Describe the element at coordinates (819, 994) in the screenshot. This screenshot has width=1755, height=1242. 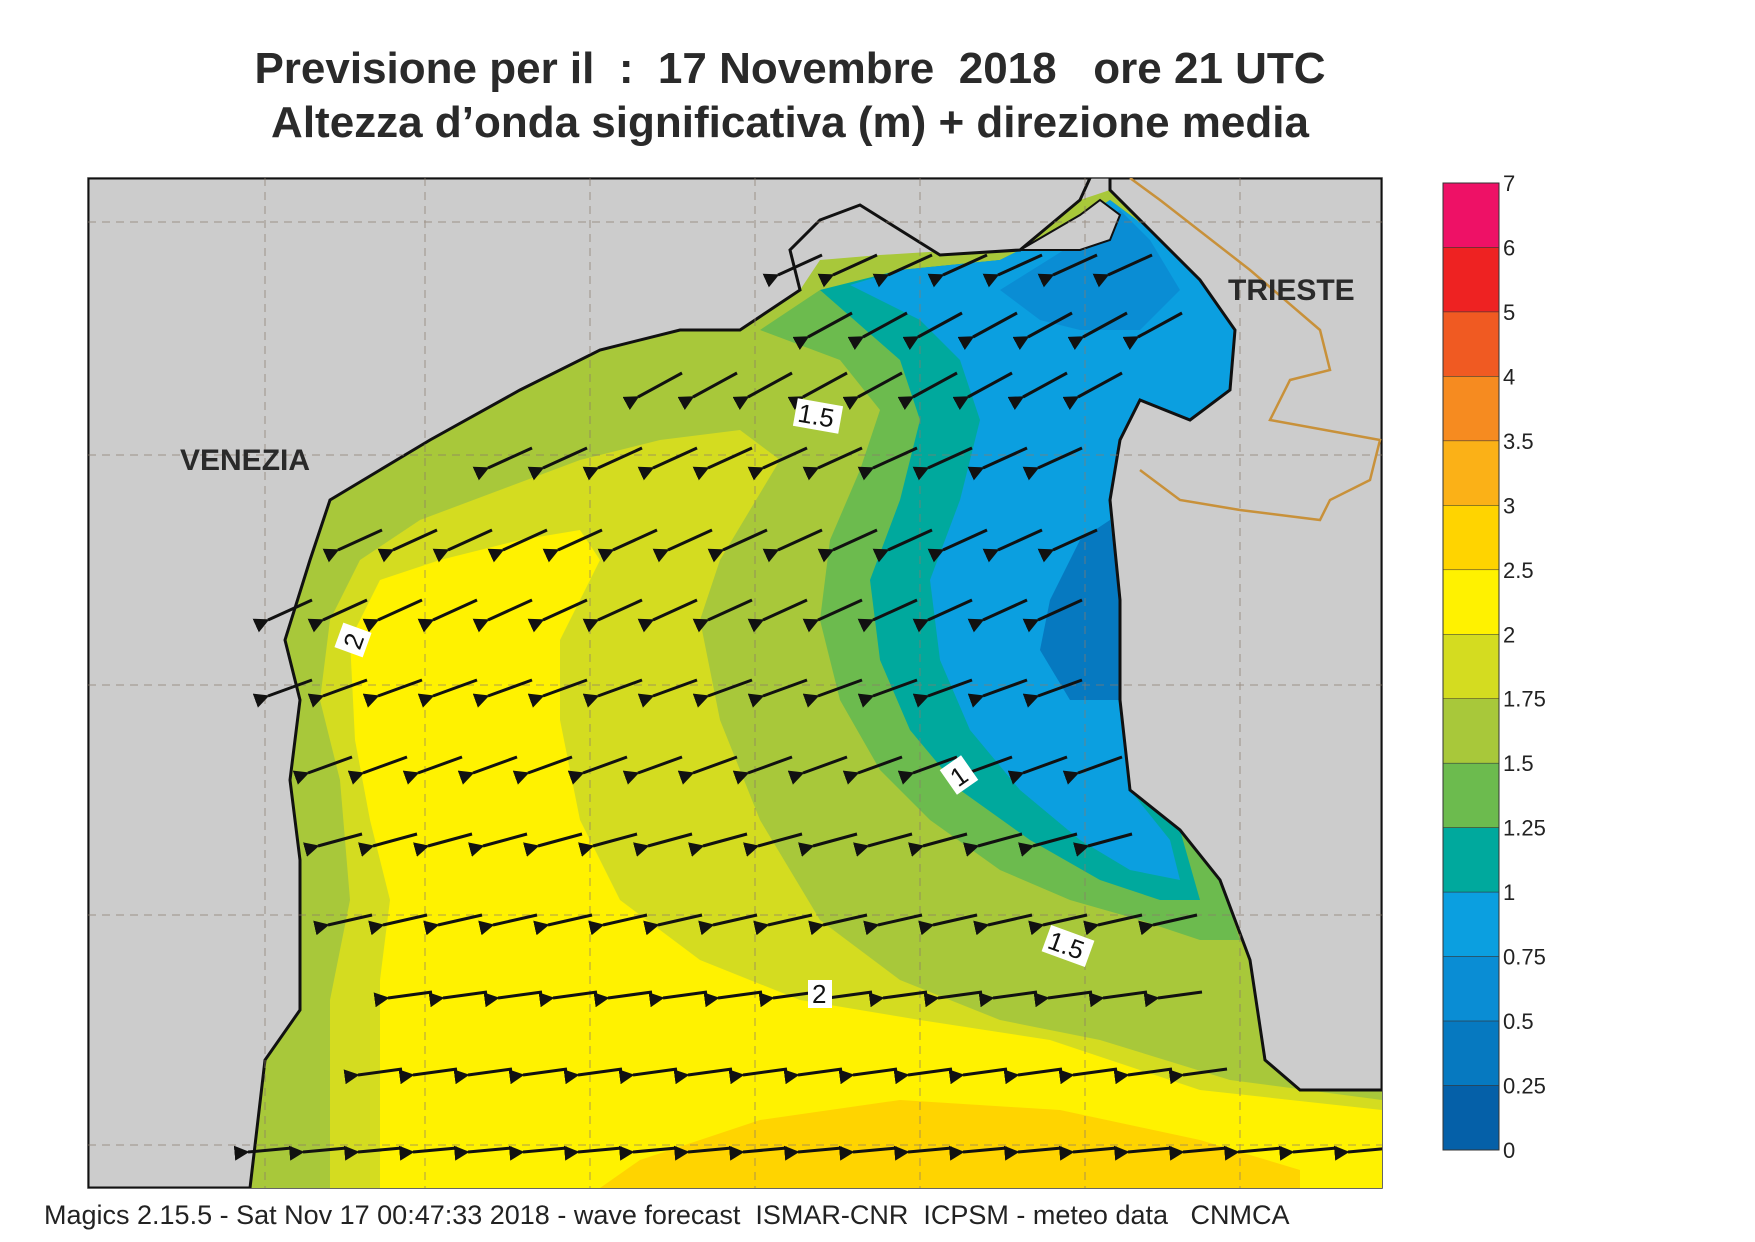
I see `contour-label: 2` at that location.